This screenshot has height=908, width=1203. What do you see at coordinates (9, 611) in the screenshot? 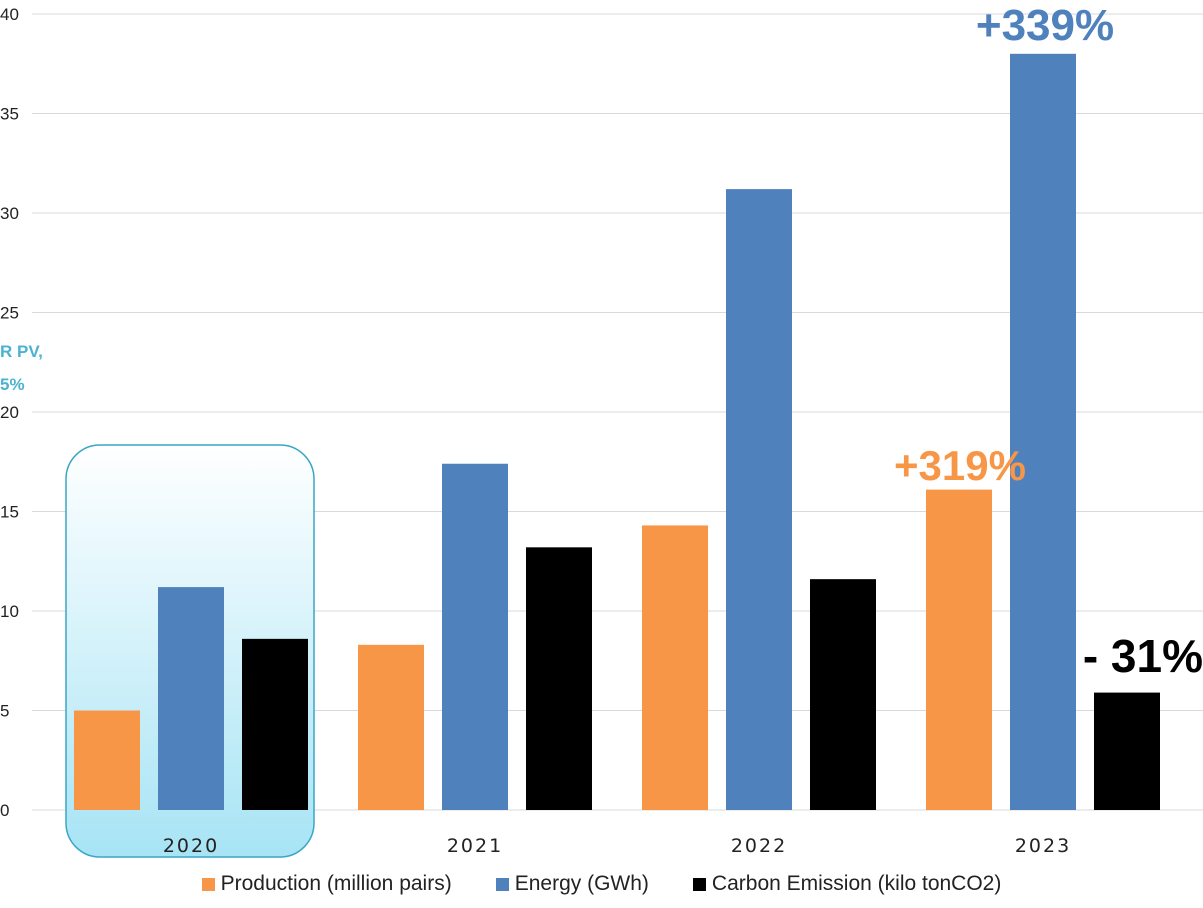
I see `y-tick-label: 10` at bounding box center [9, 611].